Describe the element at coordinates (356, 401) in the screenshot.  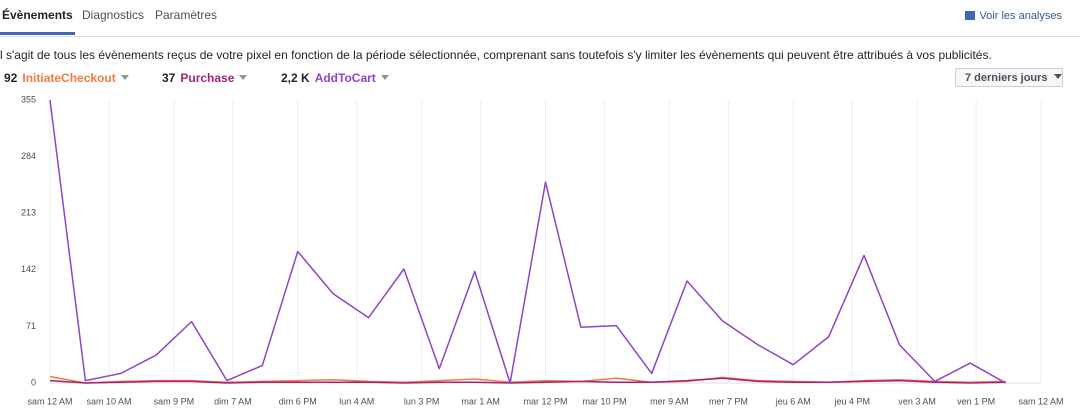
I see `x-tick-label: lun 4 AM` at that location.